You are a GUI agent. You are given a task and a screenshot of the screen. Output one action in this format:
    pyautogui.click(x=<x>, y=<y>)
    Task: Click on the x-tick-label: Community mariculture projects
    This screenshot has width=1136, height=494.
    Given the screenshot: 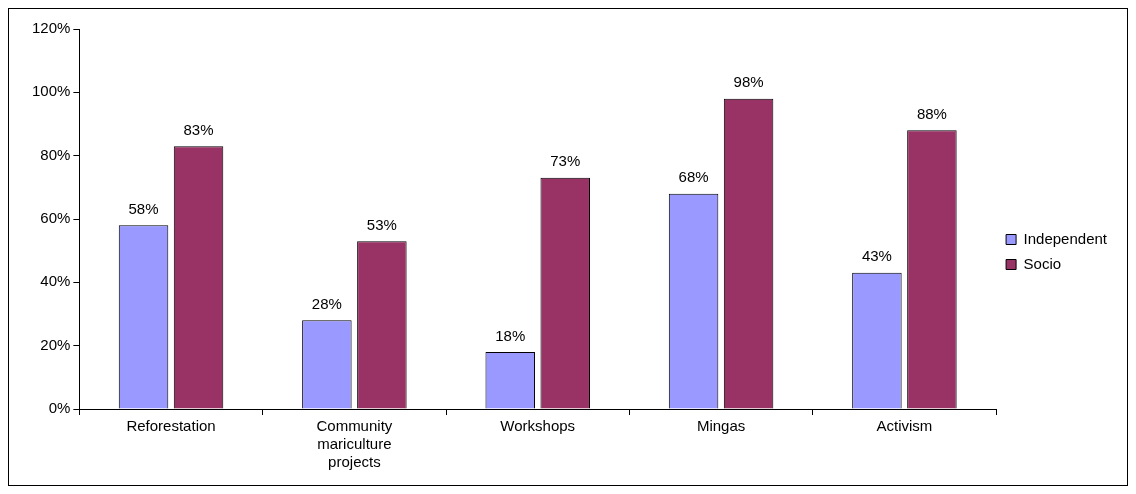 What is the action you would take?
    pyautogui.click(x=354, y=444)
    